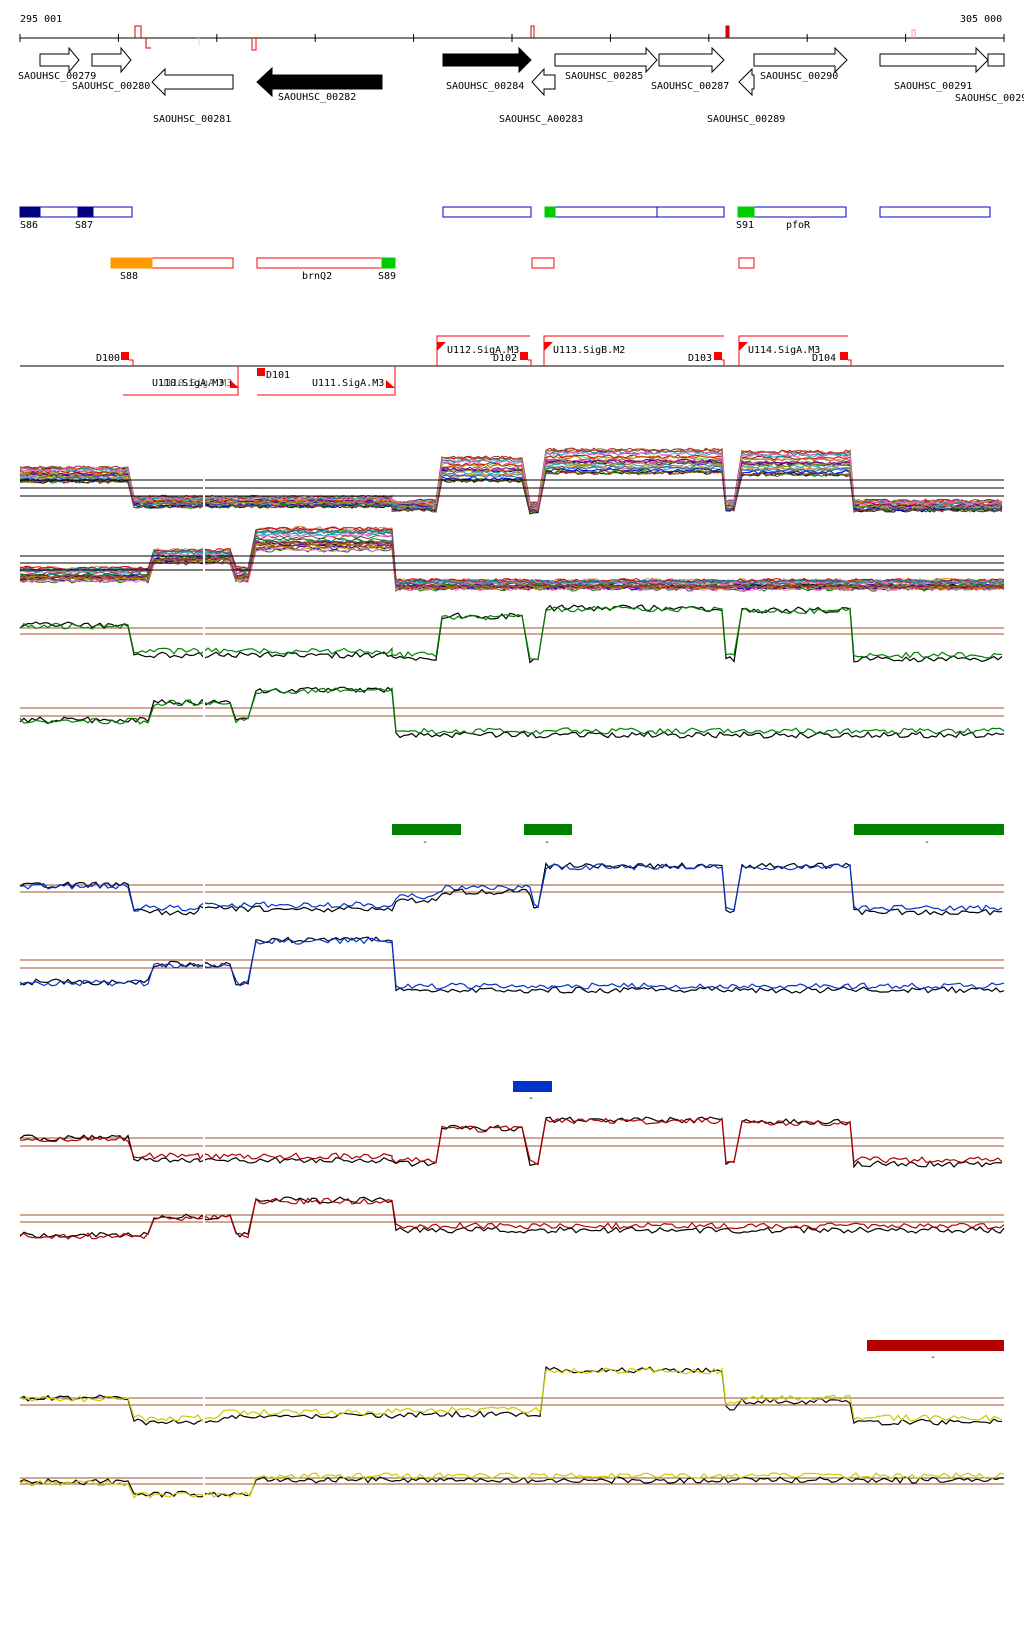 The width and height of the screenshot is (1024, 1640). Describe the element at coordinates (981, 19) in the screenshot. I see `ruler-end-label: 305 000` at that location.